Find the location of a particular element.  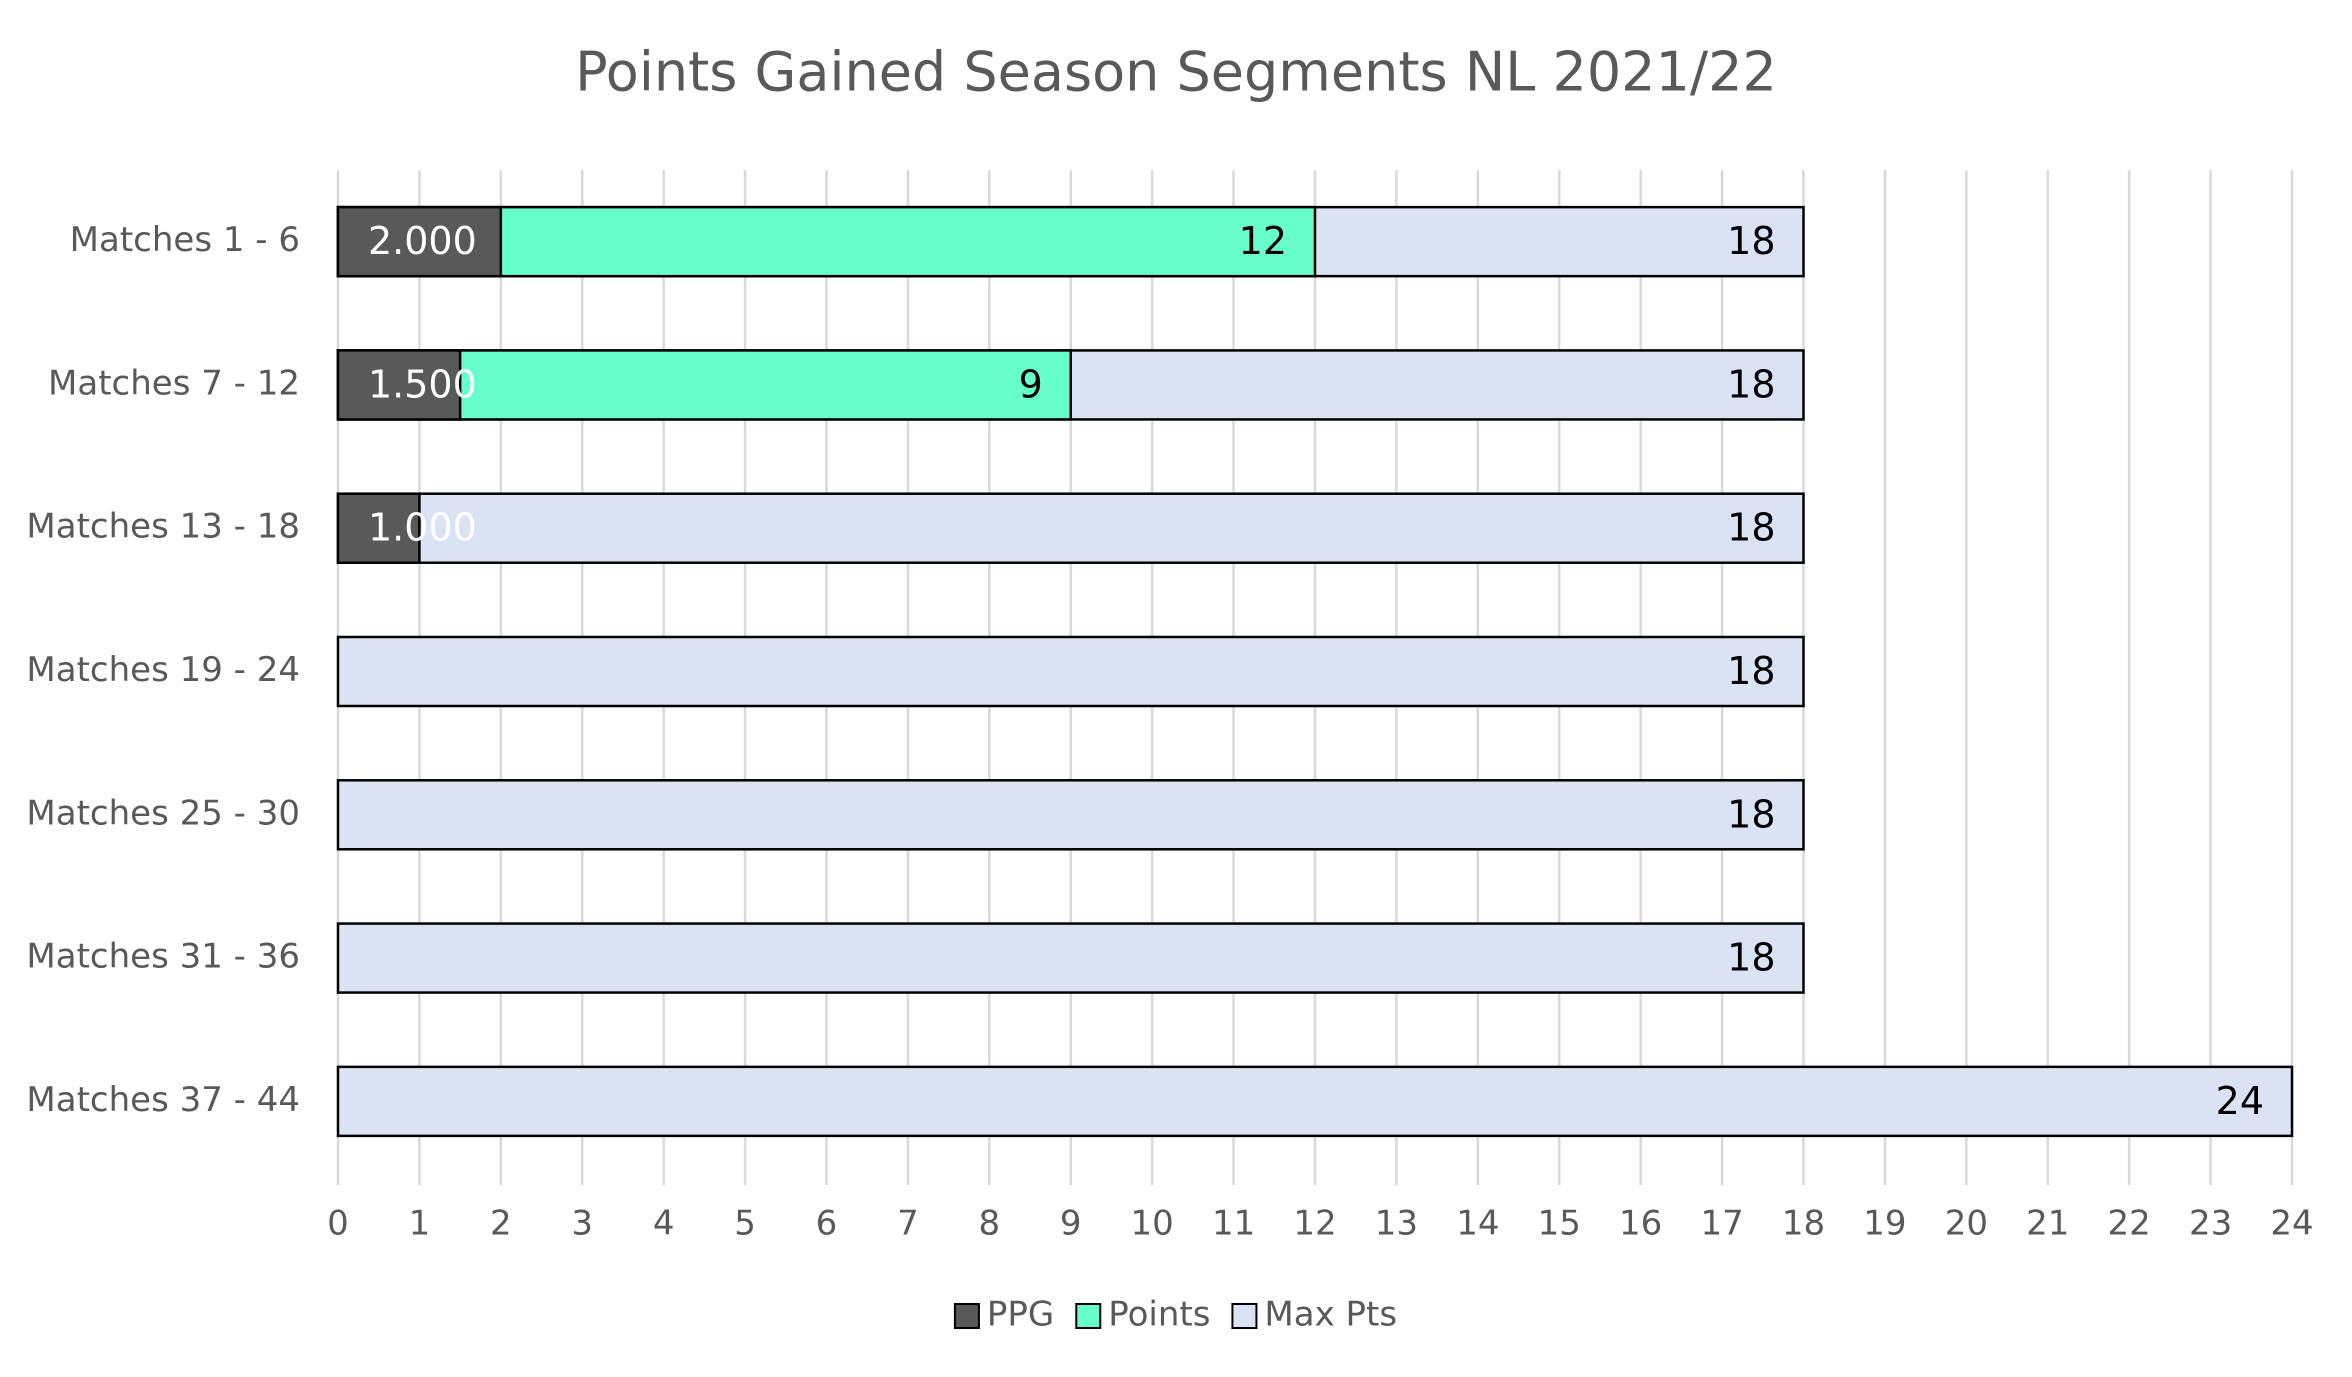

x-tick-label: 8 is located at coordinates (990, 1224).